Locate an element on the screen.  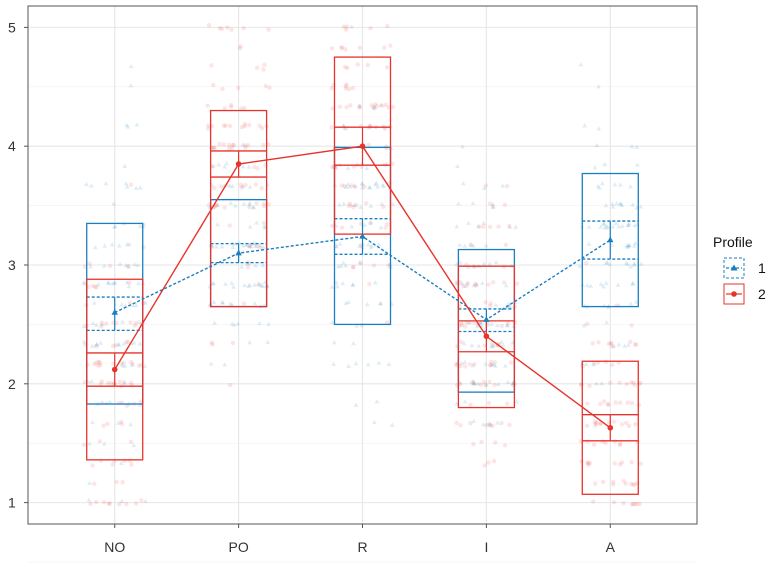
legend-label-1: 1 is located at coordinates (762, 268).